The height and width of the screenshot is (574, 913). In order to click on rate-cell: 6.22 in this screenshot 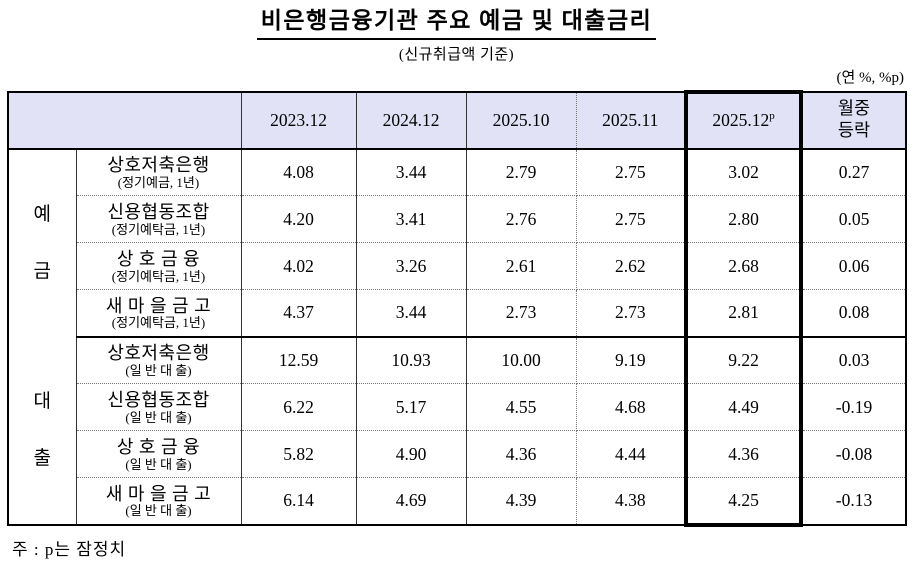, I will do `click(299, 407)`.